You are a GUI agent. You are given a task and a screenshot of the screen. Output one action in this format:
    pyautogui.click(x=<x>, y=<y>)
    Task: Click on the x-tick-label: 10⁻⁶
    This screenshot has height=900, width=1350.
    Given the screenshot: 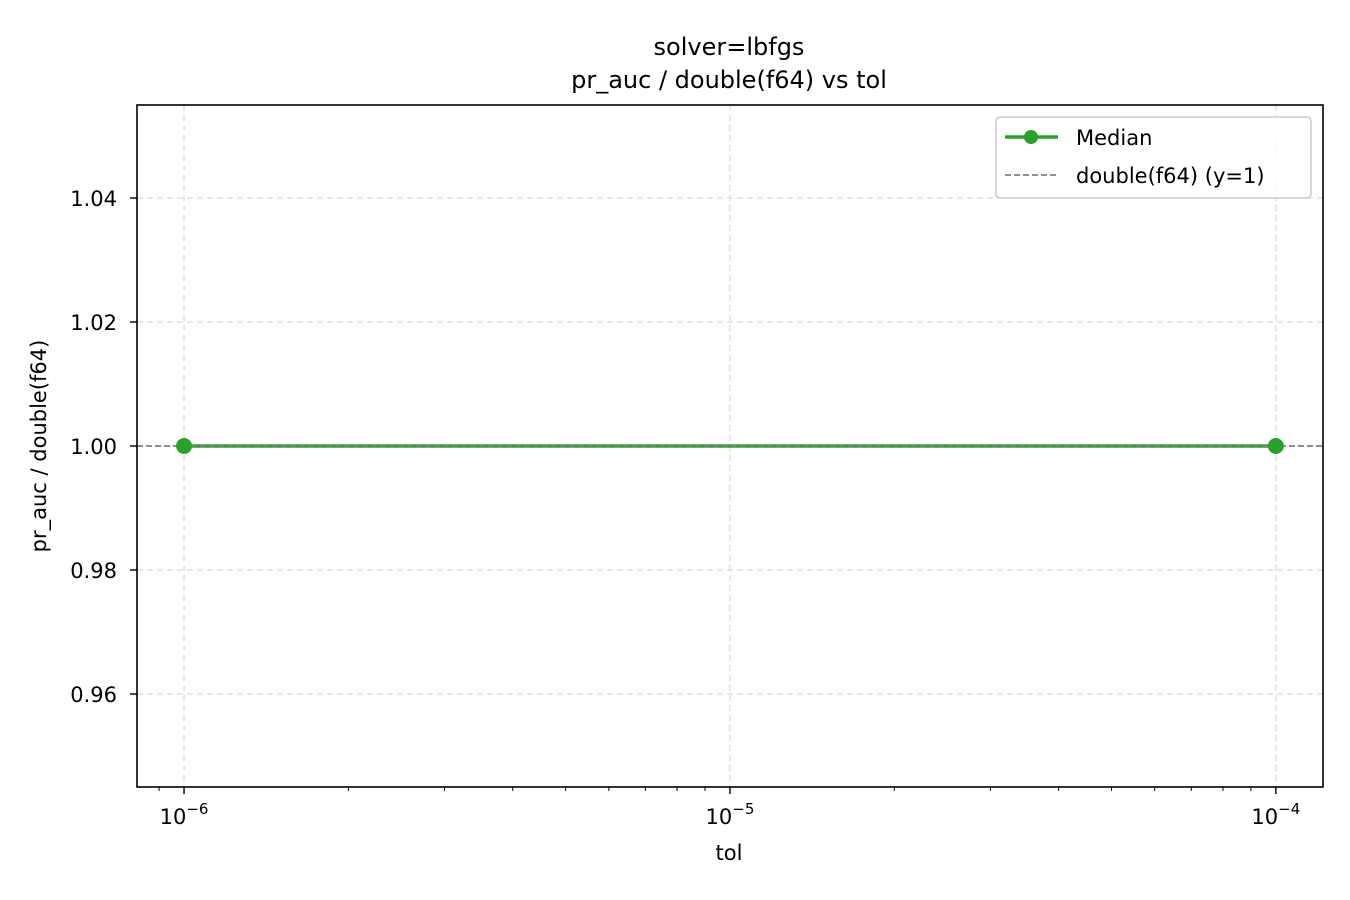 What is the action you would take?
    pyautogui.click(x=184, y=814)
    